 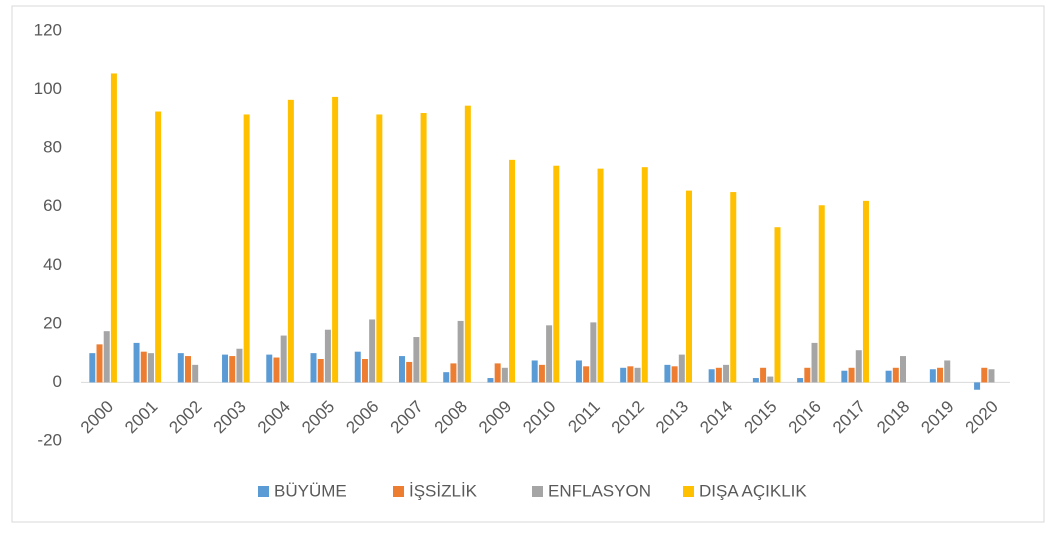 I want to click on y-tick-label: 60, so click(x=52, y=205).